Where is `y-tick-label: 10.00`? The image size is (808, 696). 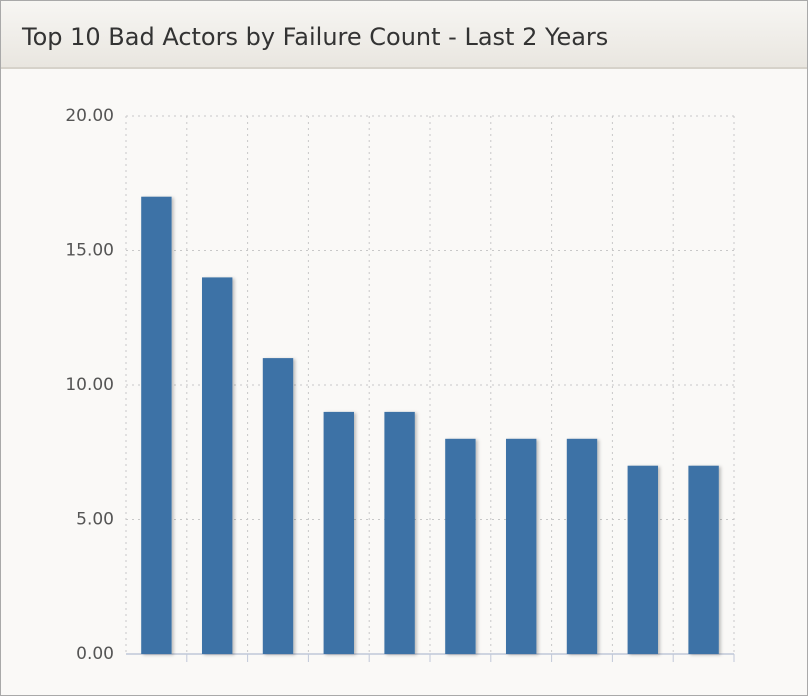 y-tick-label: 10.00 is located at coordinates (89, 385).